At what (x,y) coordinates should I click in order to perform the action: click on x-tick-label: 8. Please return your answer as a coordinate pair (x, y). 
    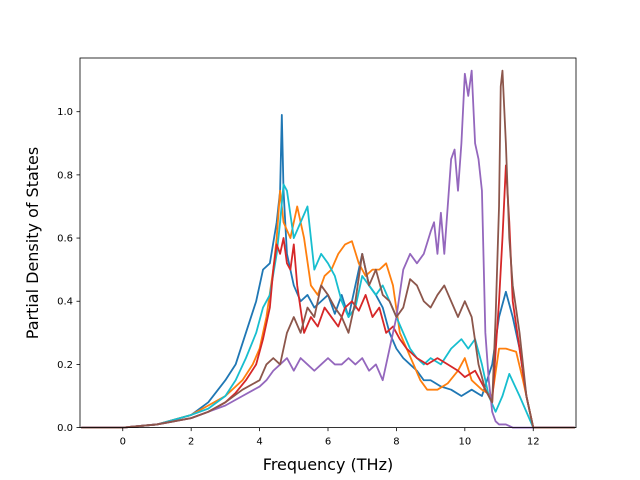
    Looking at the image, I should click on (396, 442).